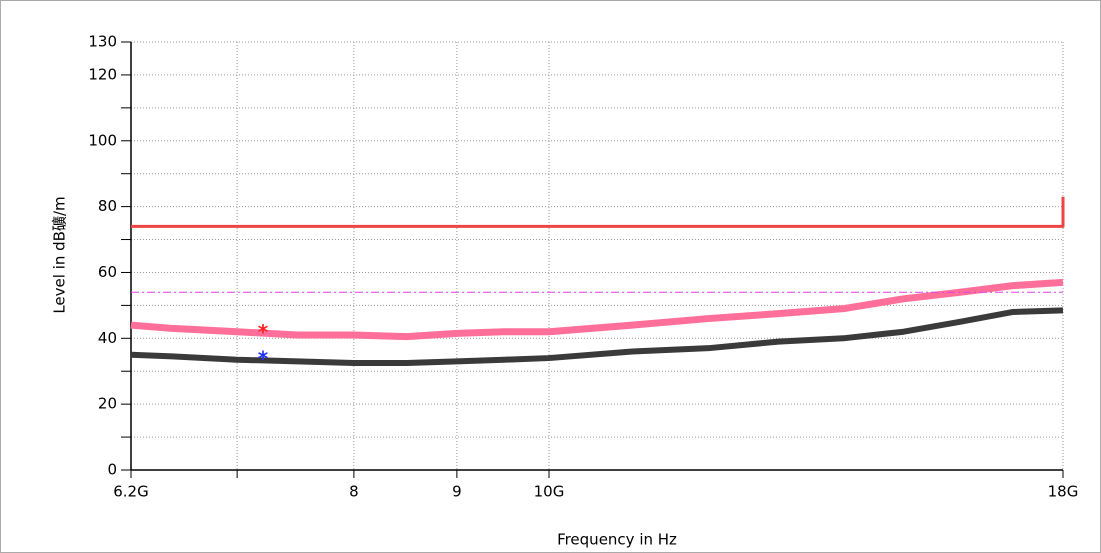 This screenshot has height=553, width=1101. I want to click on y-tick-label: 80, so click(107, 206).